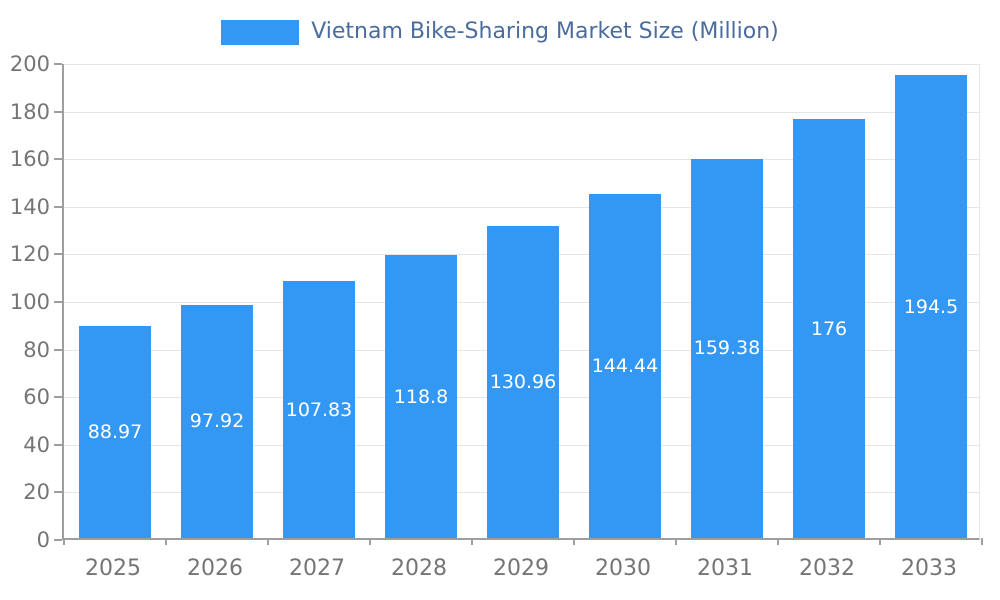 The width and height of the screenshot is (1000, 600). I want to click on x-axis-label: 2025, so click(113, 568).